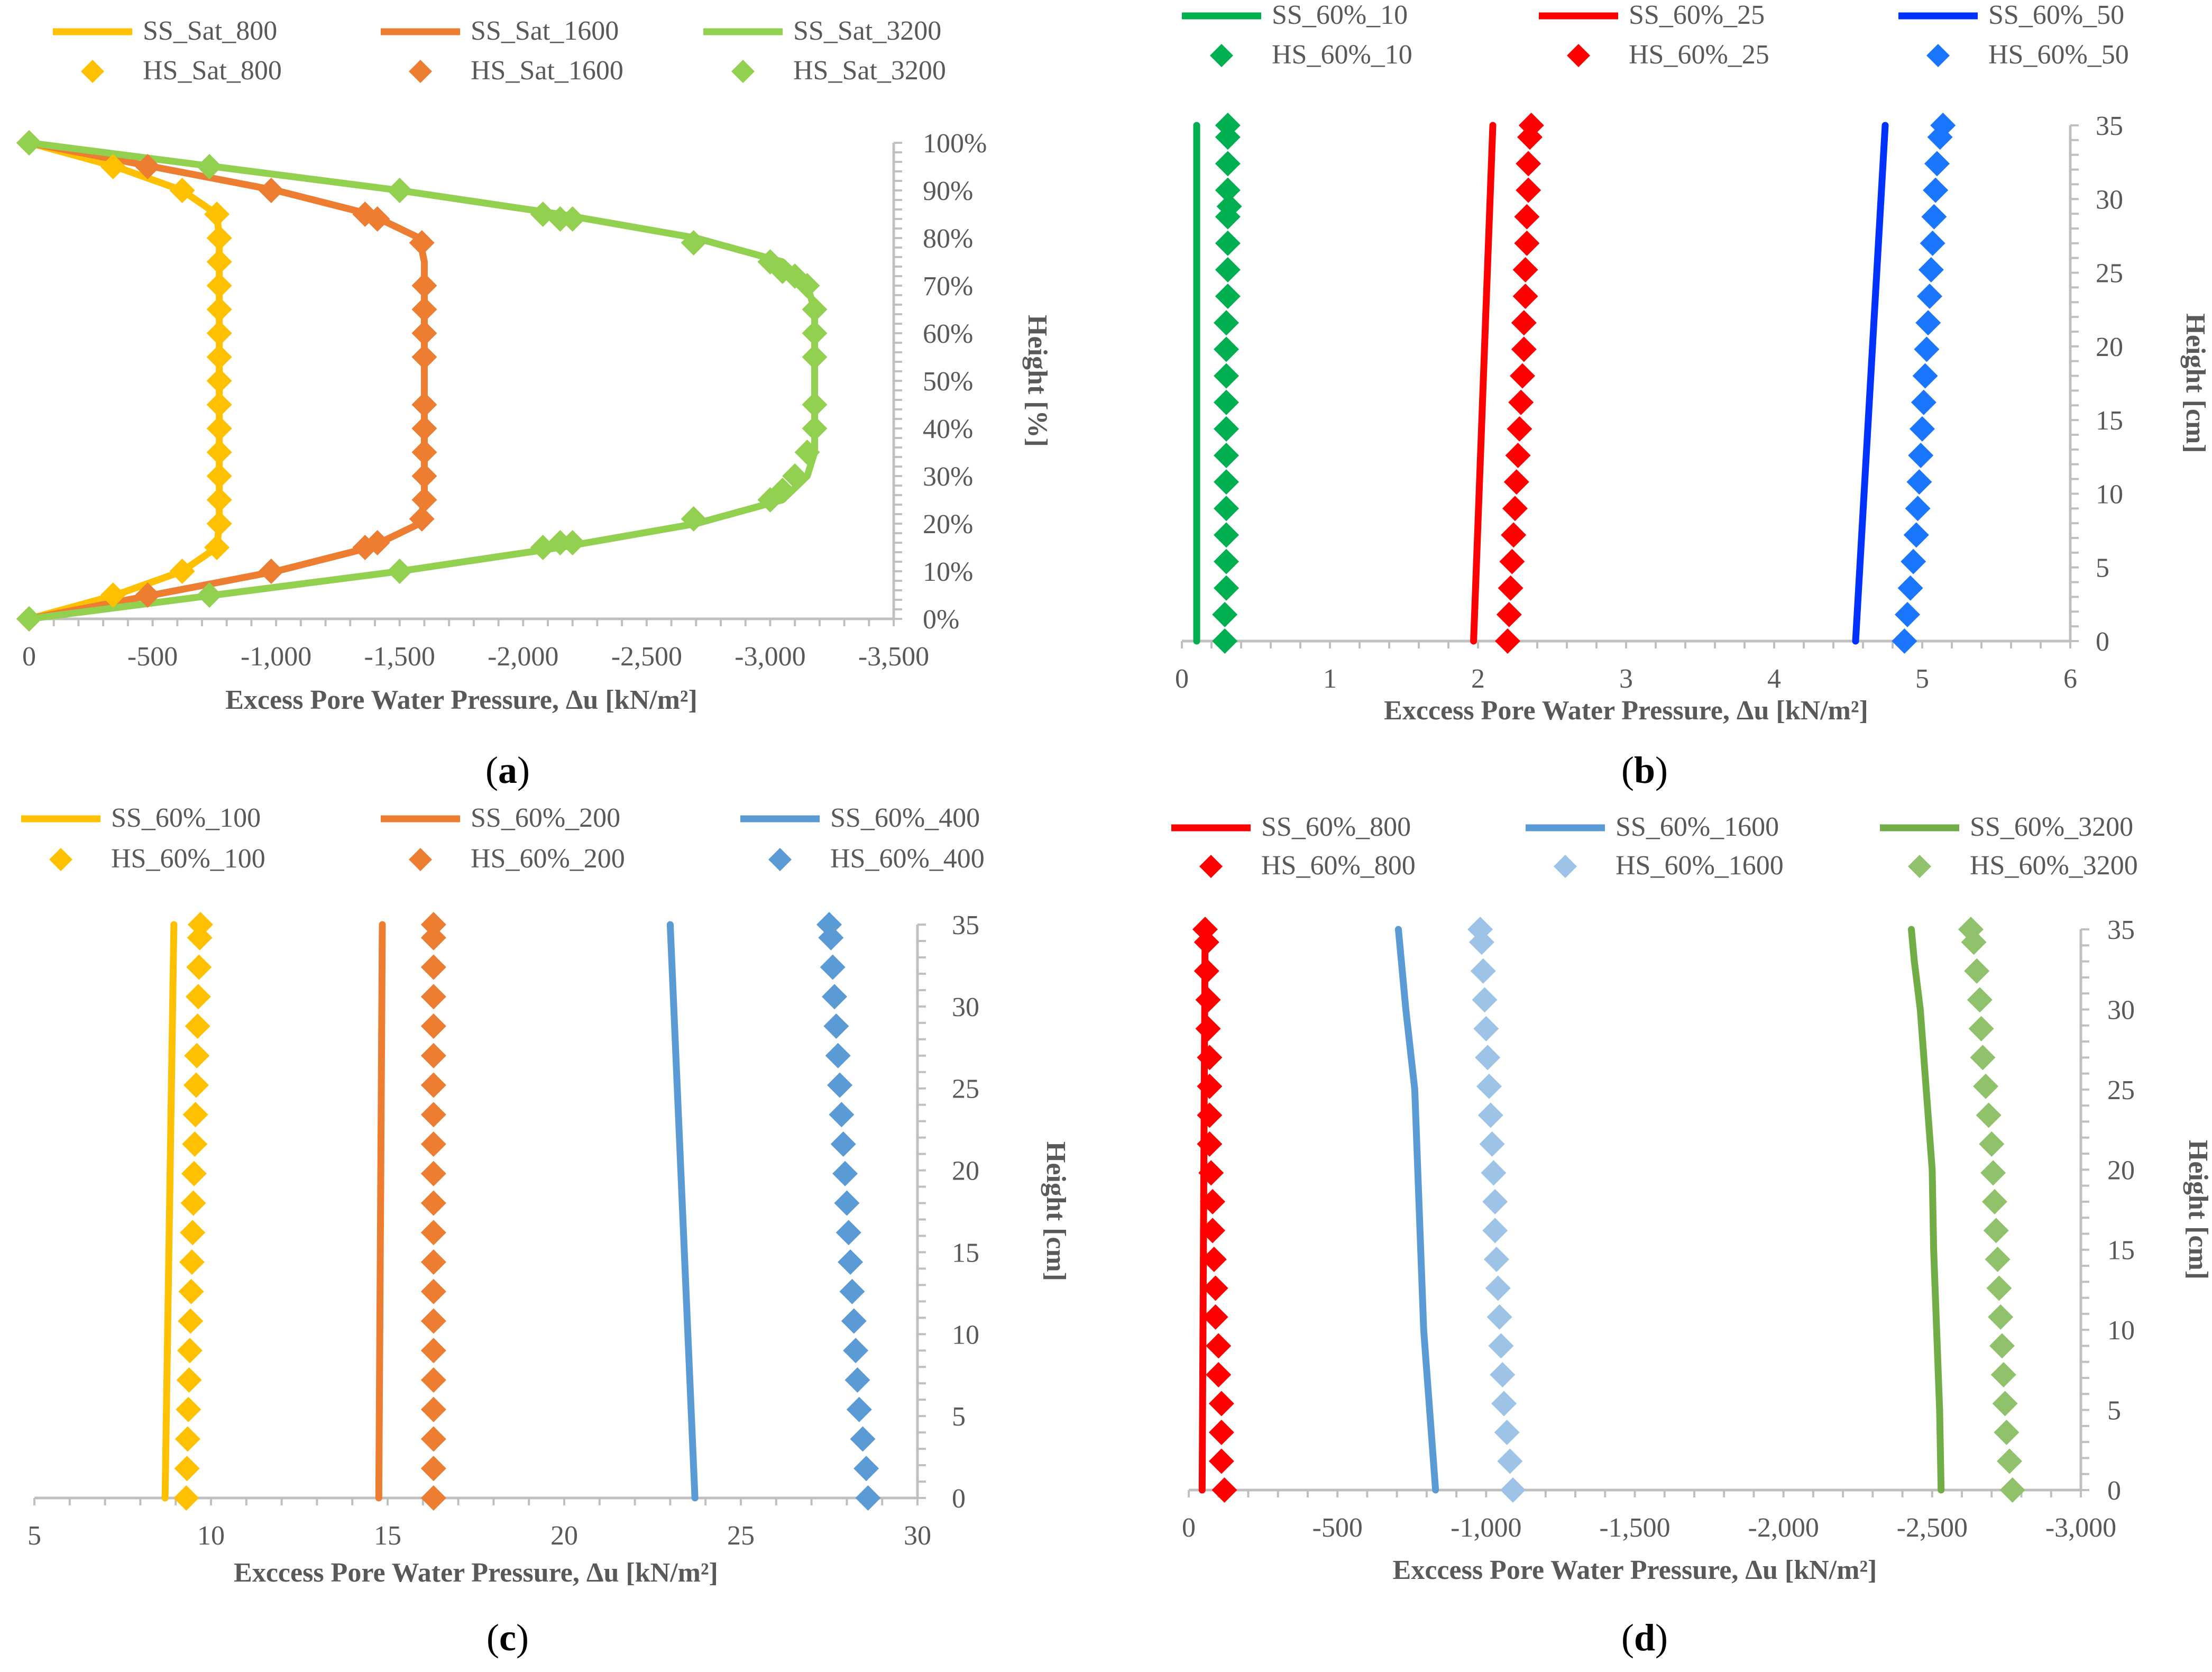 Image resolution: width=2212 pixels, height=1672 pixels. Describe the element at coordinates (948, 286) in the screenshot. I see `y-tick-label: 70%` at that location.